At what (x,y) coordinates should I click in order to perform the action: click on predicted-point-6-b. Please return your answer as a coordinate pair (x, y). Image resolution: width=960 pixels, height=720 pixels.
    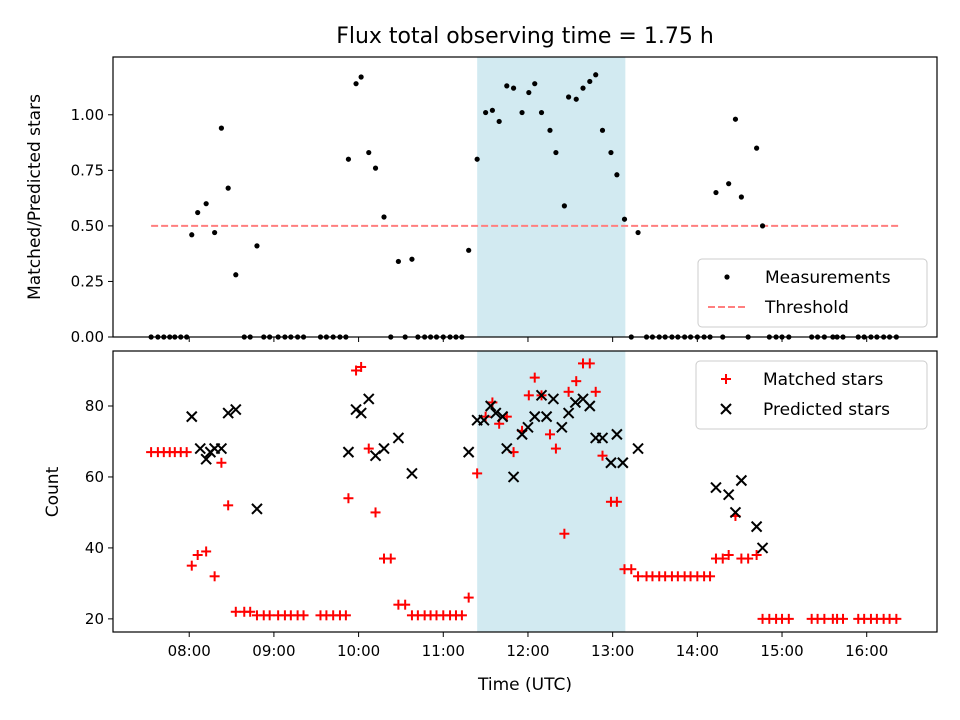
    Looking at the image, I should click on (228, 413).